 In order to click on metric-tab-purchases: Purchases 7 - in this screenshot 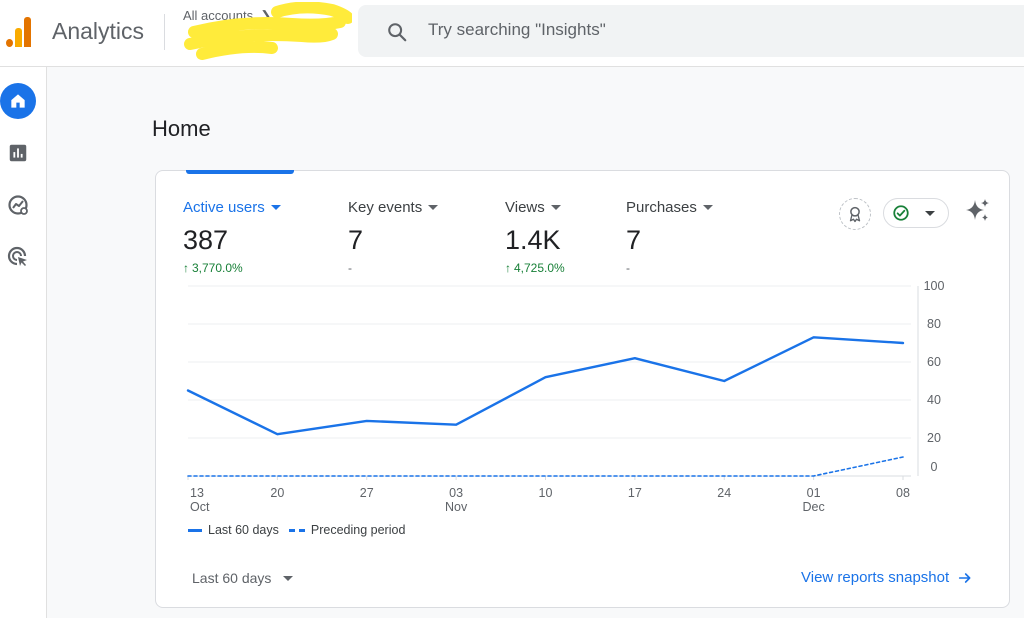, I will do `click(669, 236)`.